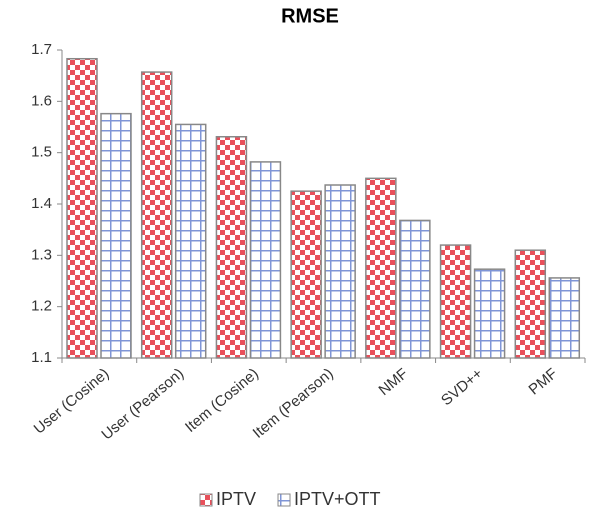 The height and width of the screenshot is (517, 597). What do you see at coordinates (394, 382) in the screenshot?
I see `x-tick-label: NMF` at bounding box center [394, 382].